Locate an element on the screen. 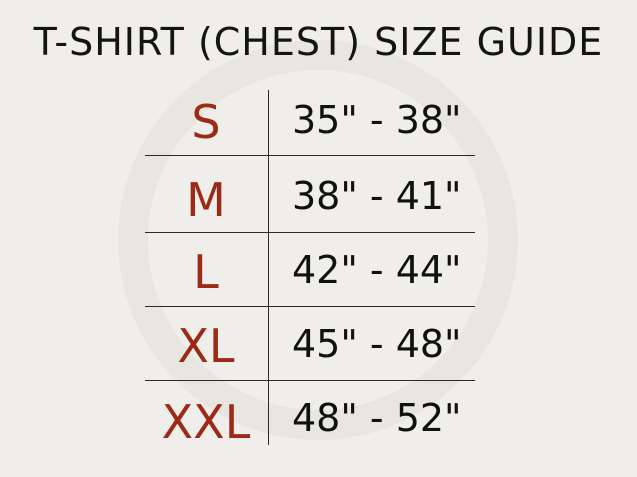 This screenshot has width=637, height=477. size-label: XXL is located at coordinates (206, 422).